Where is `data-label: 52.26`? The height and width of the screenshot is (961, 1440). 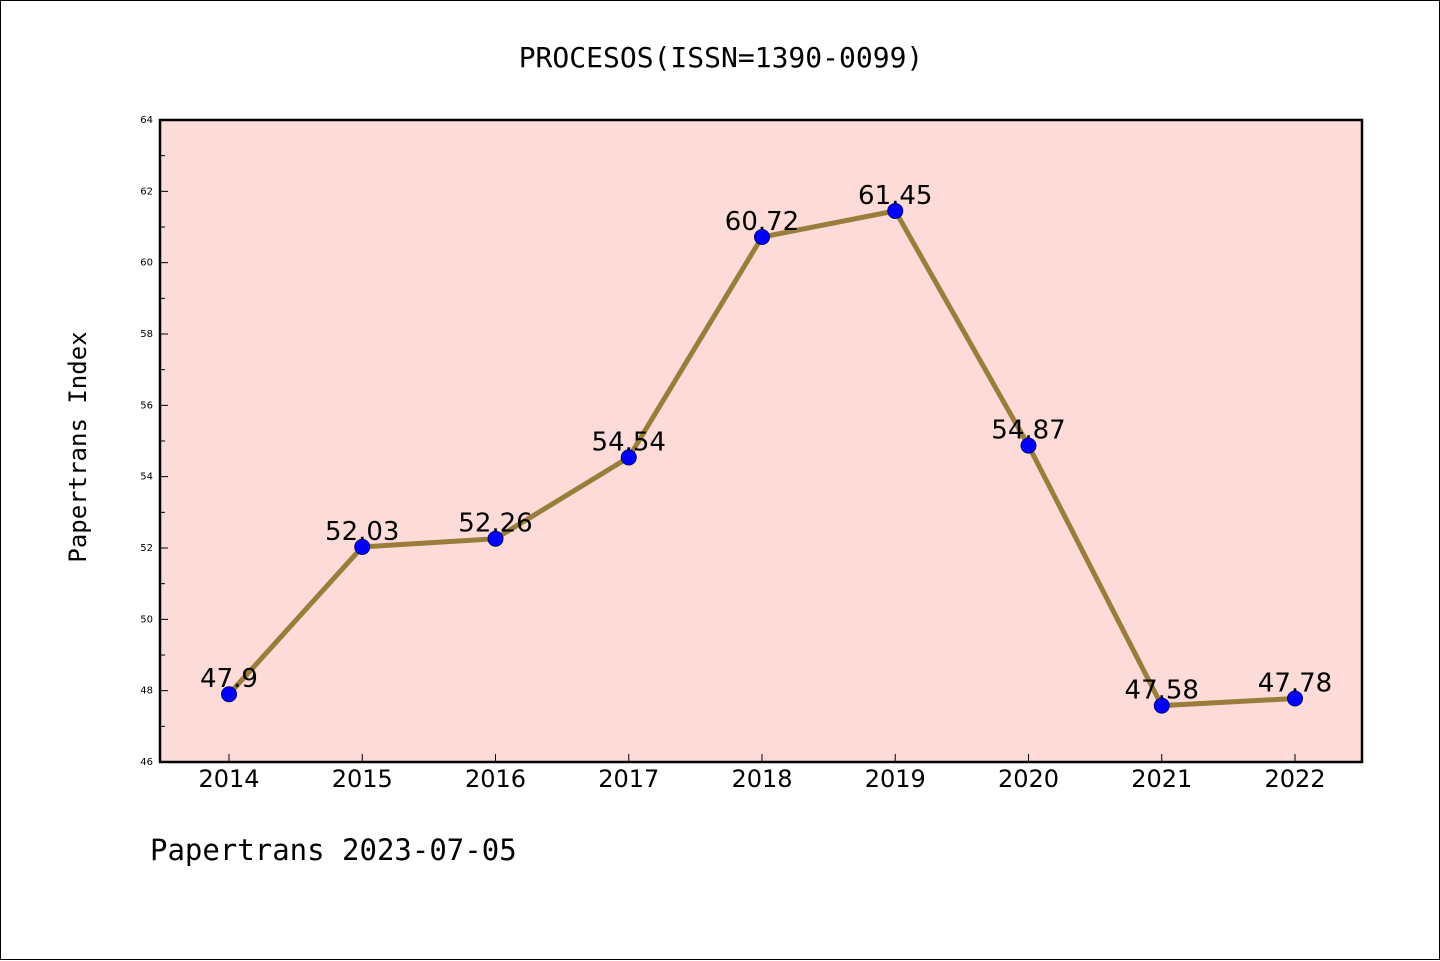 data-label: 52.26 is located at coordinates (495, 524).